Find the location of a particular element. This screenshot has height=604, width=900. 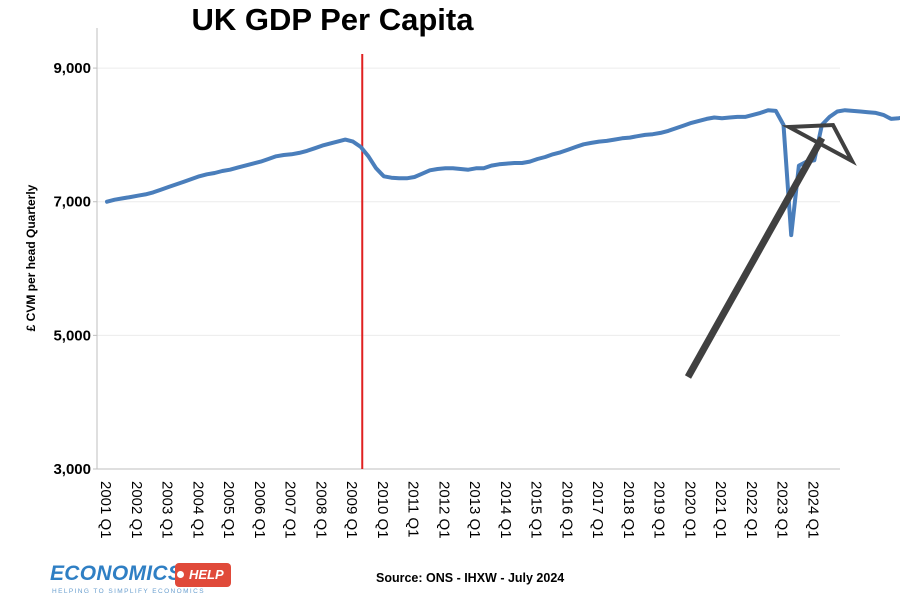

y-axis-title: £ CVM per head Quarterly is located at coordinates (31, 257).